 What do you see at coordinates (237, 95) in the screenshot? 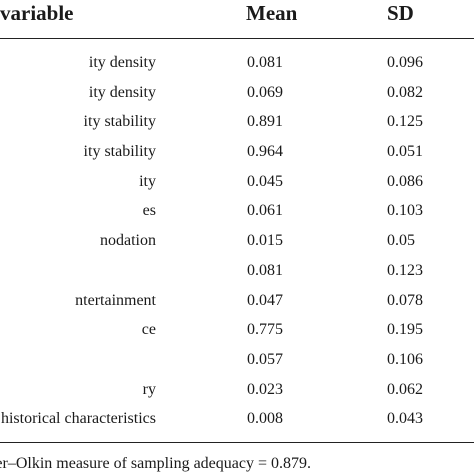
I see `table-row: ity density 0.069 0.082` at bounding box center [237, 95].